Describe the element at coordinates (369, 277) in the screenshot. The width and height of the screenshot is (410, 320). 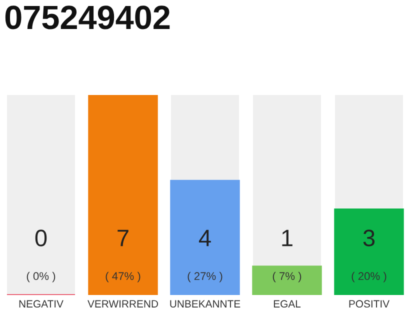
I see `annotation: ( 20% )` at that location.